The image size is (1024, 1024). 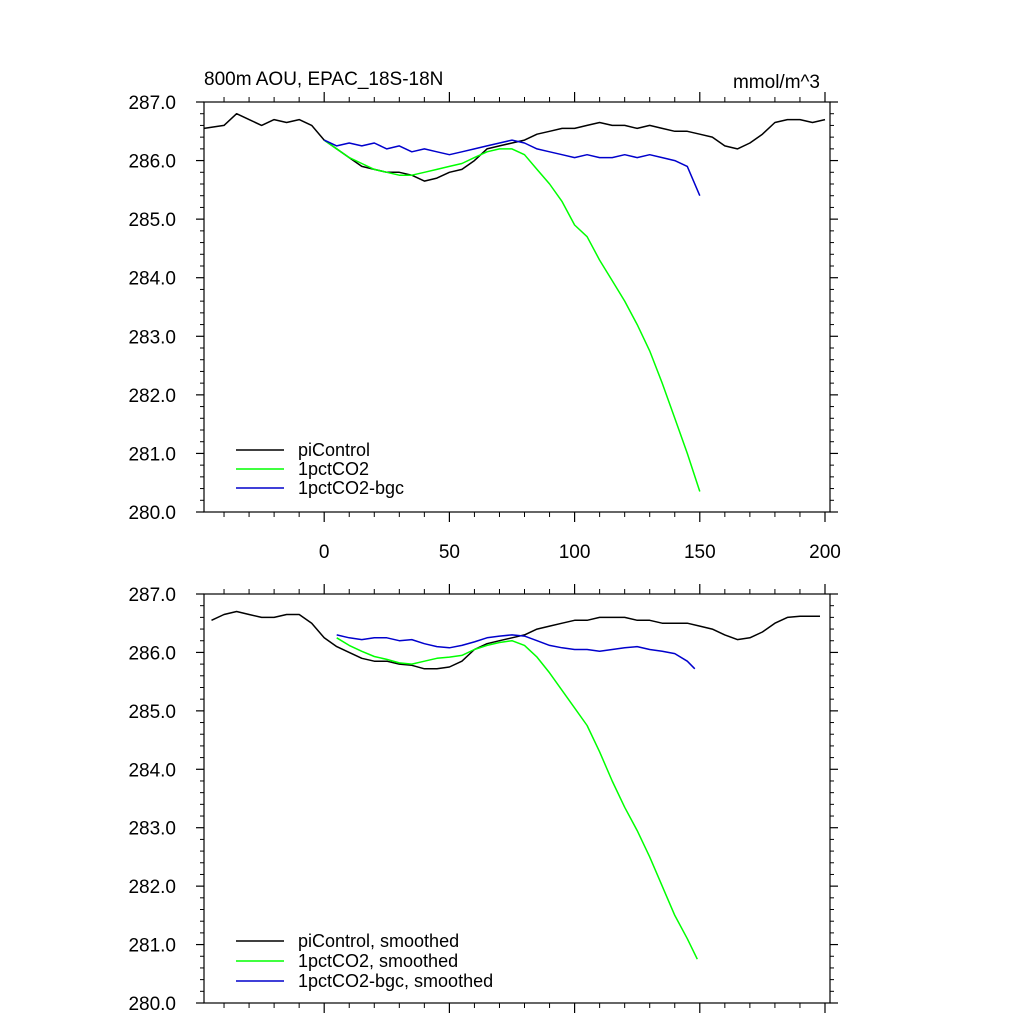 What do you see at coordinates (512, 315) in the screenshot?
I see `series-line-1pctco2` at bounding box center [512, 315].